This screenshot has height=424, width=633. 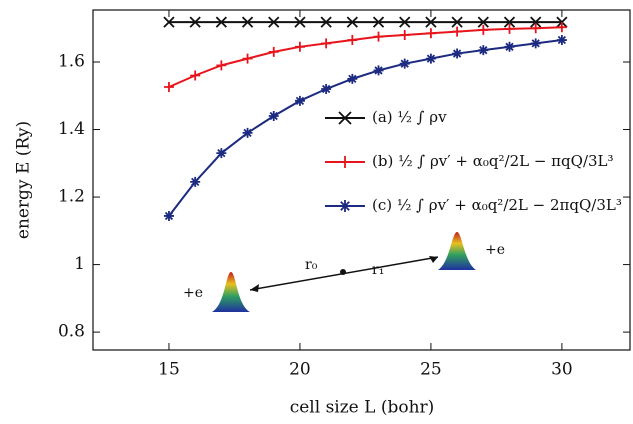 What do you see at coordinates (169, 370) in the screenshot?
I see `x-tick-label: 15` at bounding box center [169, 370].